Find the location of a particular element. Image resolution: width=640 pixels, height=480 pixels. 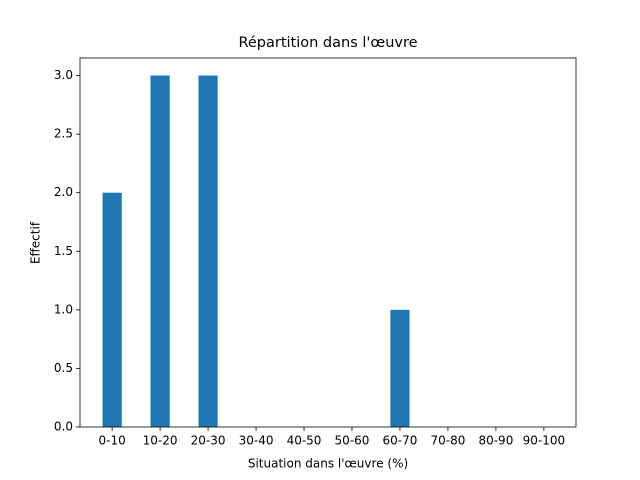

x-tick-label: 40-50 is located at coordinates (304, 441).